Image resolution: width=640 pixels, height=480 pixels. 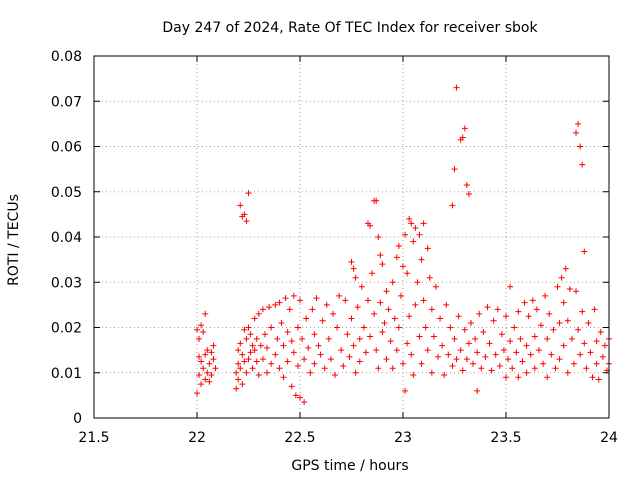 I want to click on y-tick-labels: 0 0.01 0.02 0.03 0.04 0.05 0.06 0.07 0.08, so click(x=66, y=238).